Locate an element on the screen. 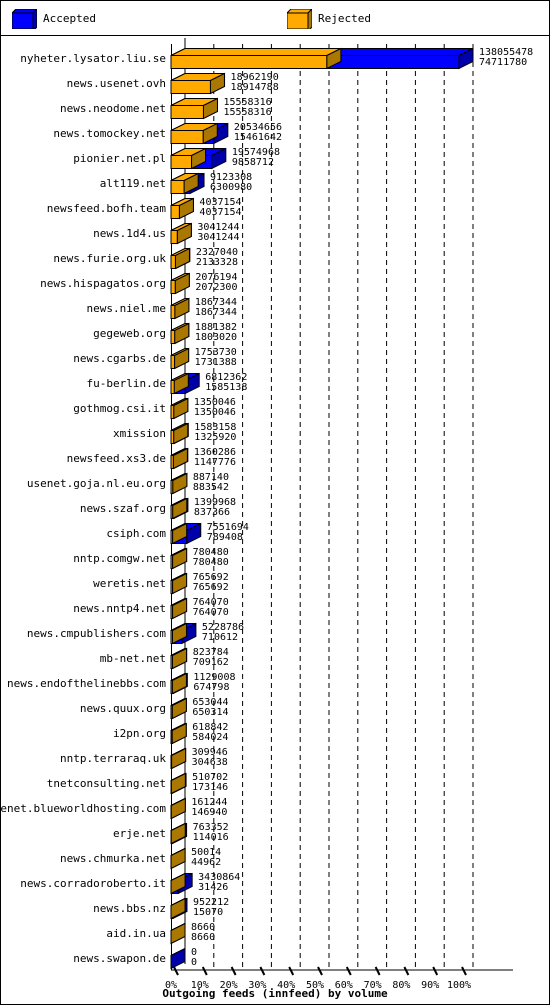  value-label-accepted: 6812362 is located at coordinates (226, 377).